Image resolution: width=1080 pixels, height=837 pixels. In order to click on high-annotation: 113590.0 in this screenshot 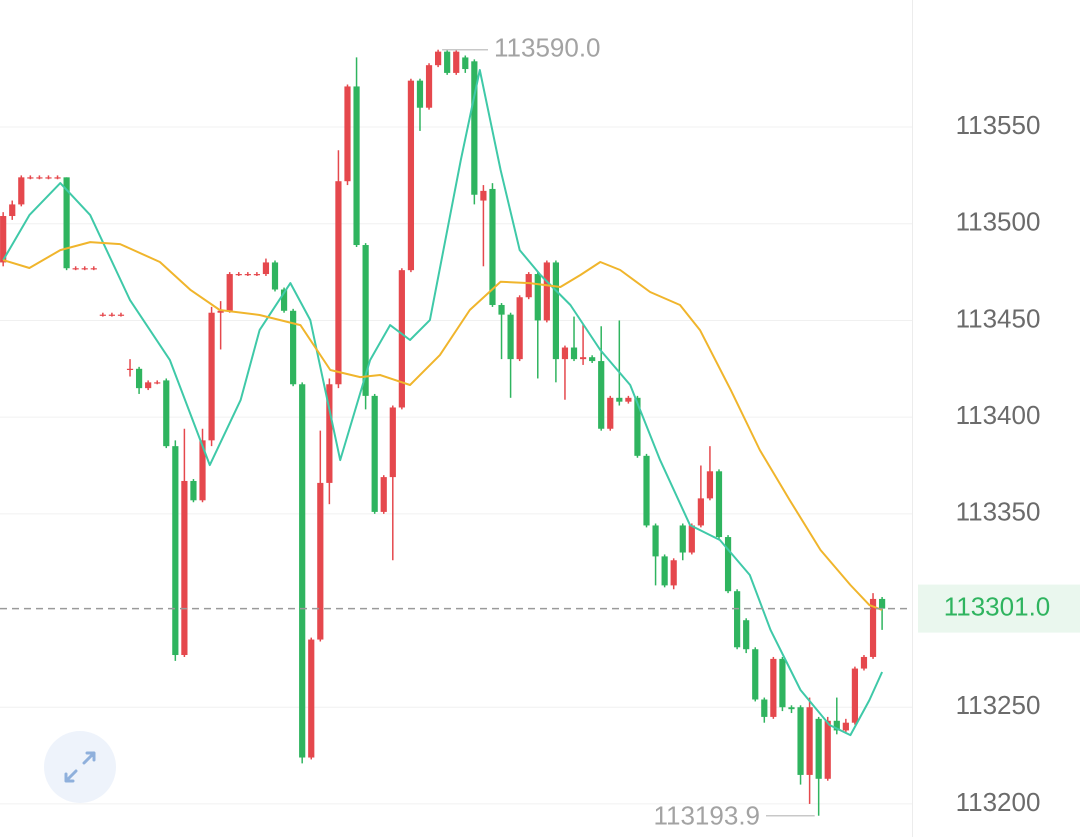, I will do `click(547, 48)`.